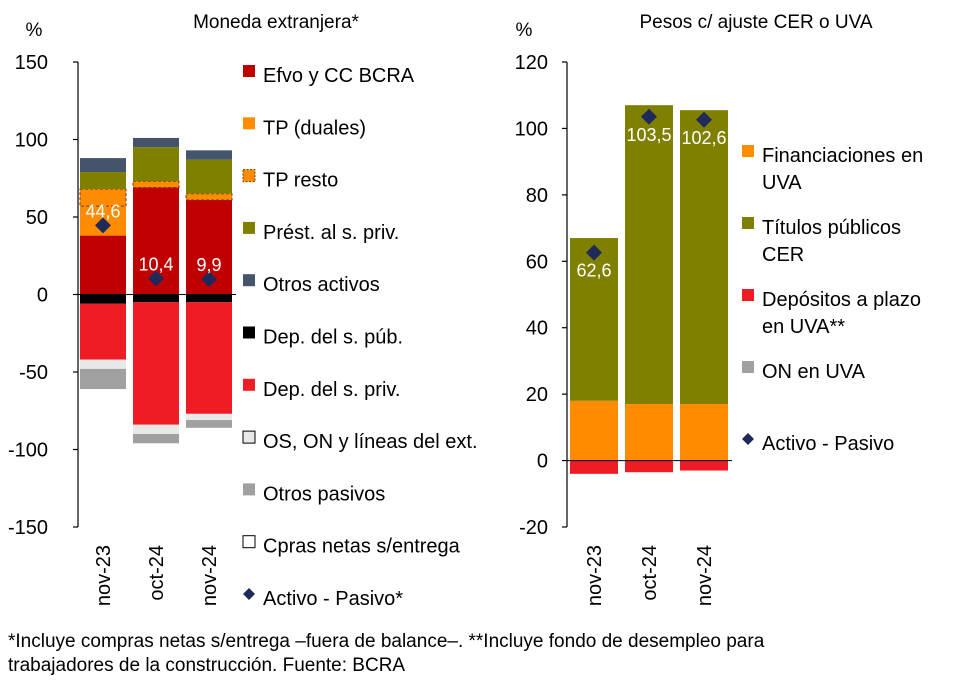 Image resolution: width=960 pixels, height=684 pixels. Describe the element at coordinates (314, 128) in the screenshot. I see `legend-label: TP (duales)` at that location.